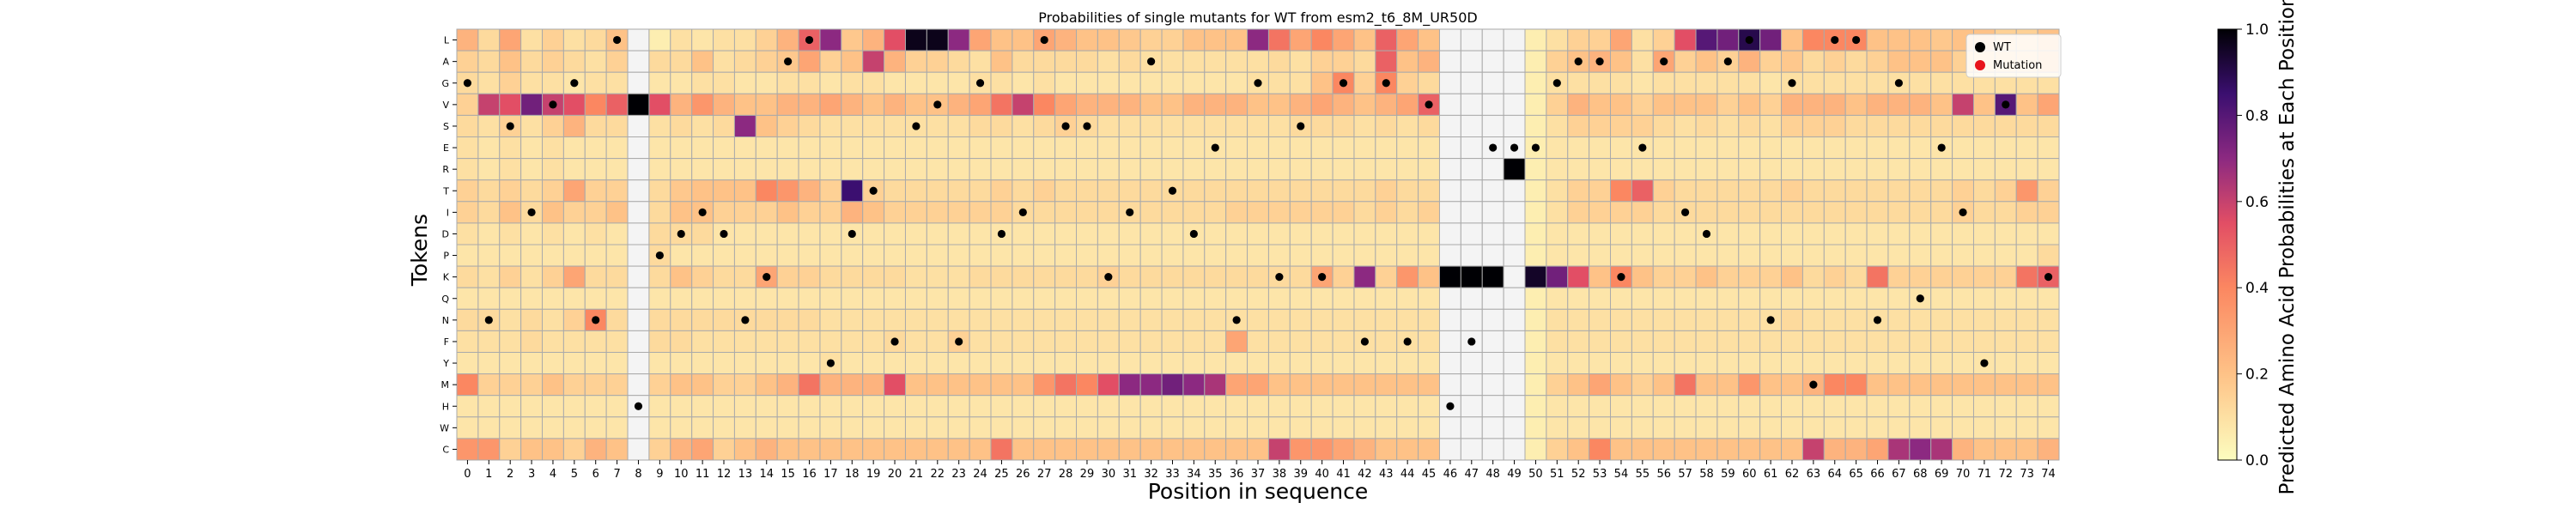 The height and width of the screenshot is (515, 2576). I want to click on x-tick-label: 53, so click(1600, 474).